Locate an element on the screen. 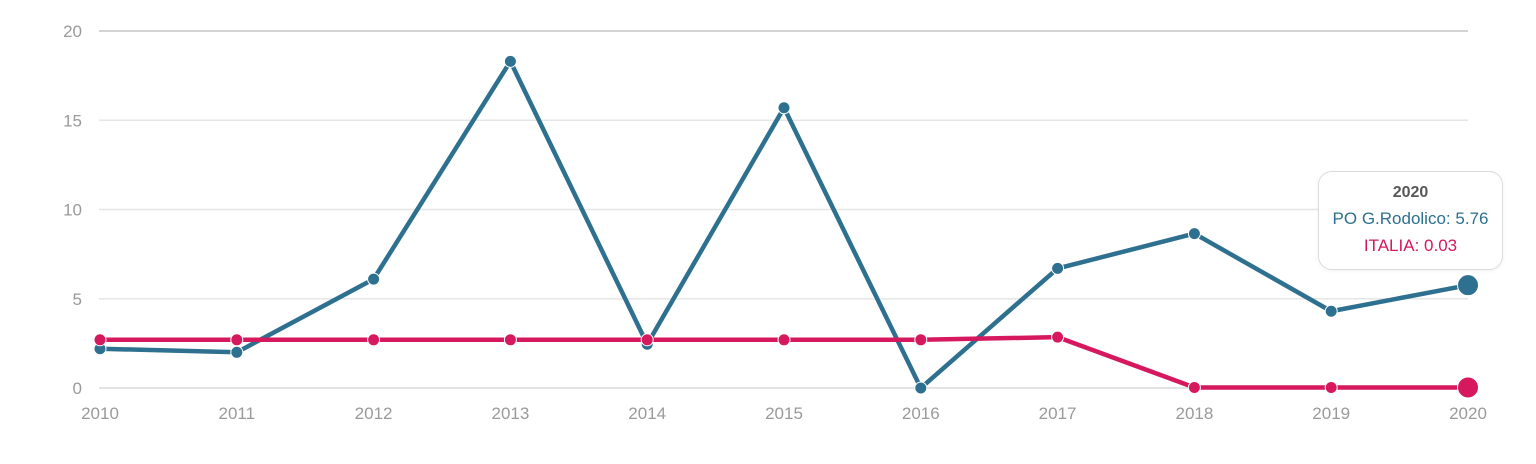  y-tick-label: 20 is located at coordinates (72, 31).